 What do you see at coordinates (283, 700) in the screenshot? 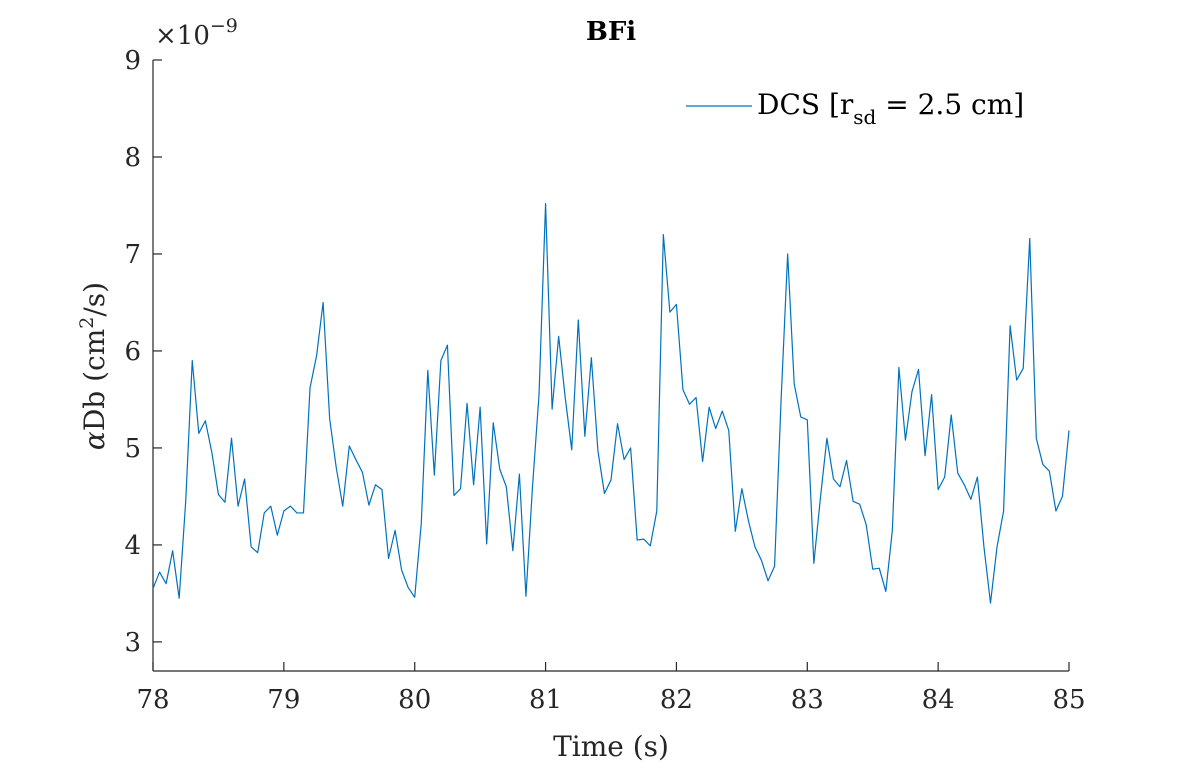
I see `x-tick-label: 79` at bounding box center [283, 700].